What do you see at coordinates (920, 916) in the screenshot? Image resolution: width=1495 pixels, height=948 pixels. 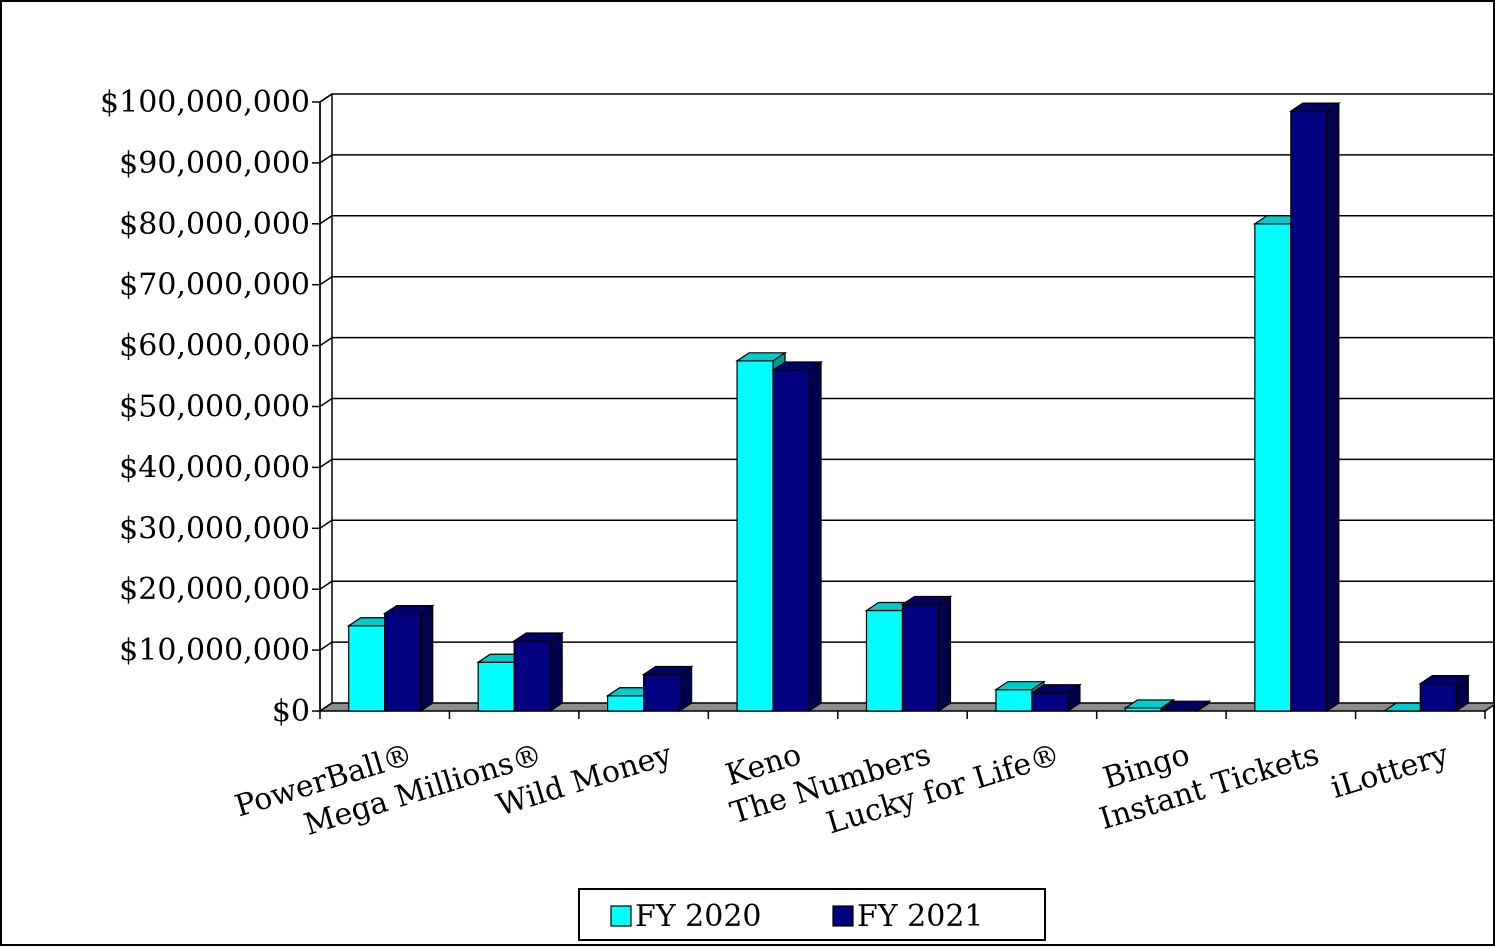 I see `legend-label: FY 2021` at bounding box center [920, 916].